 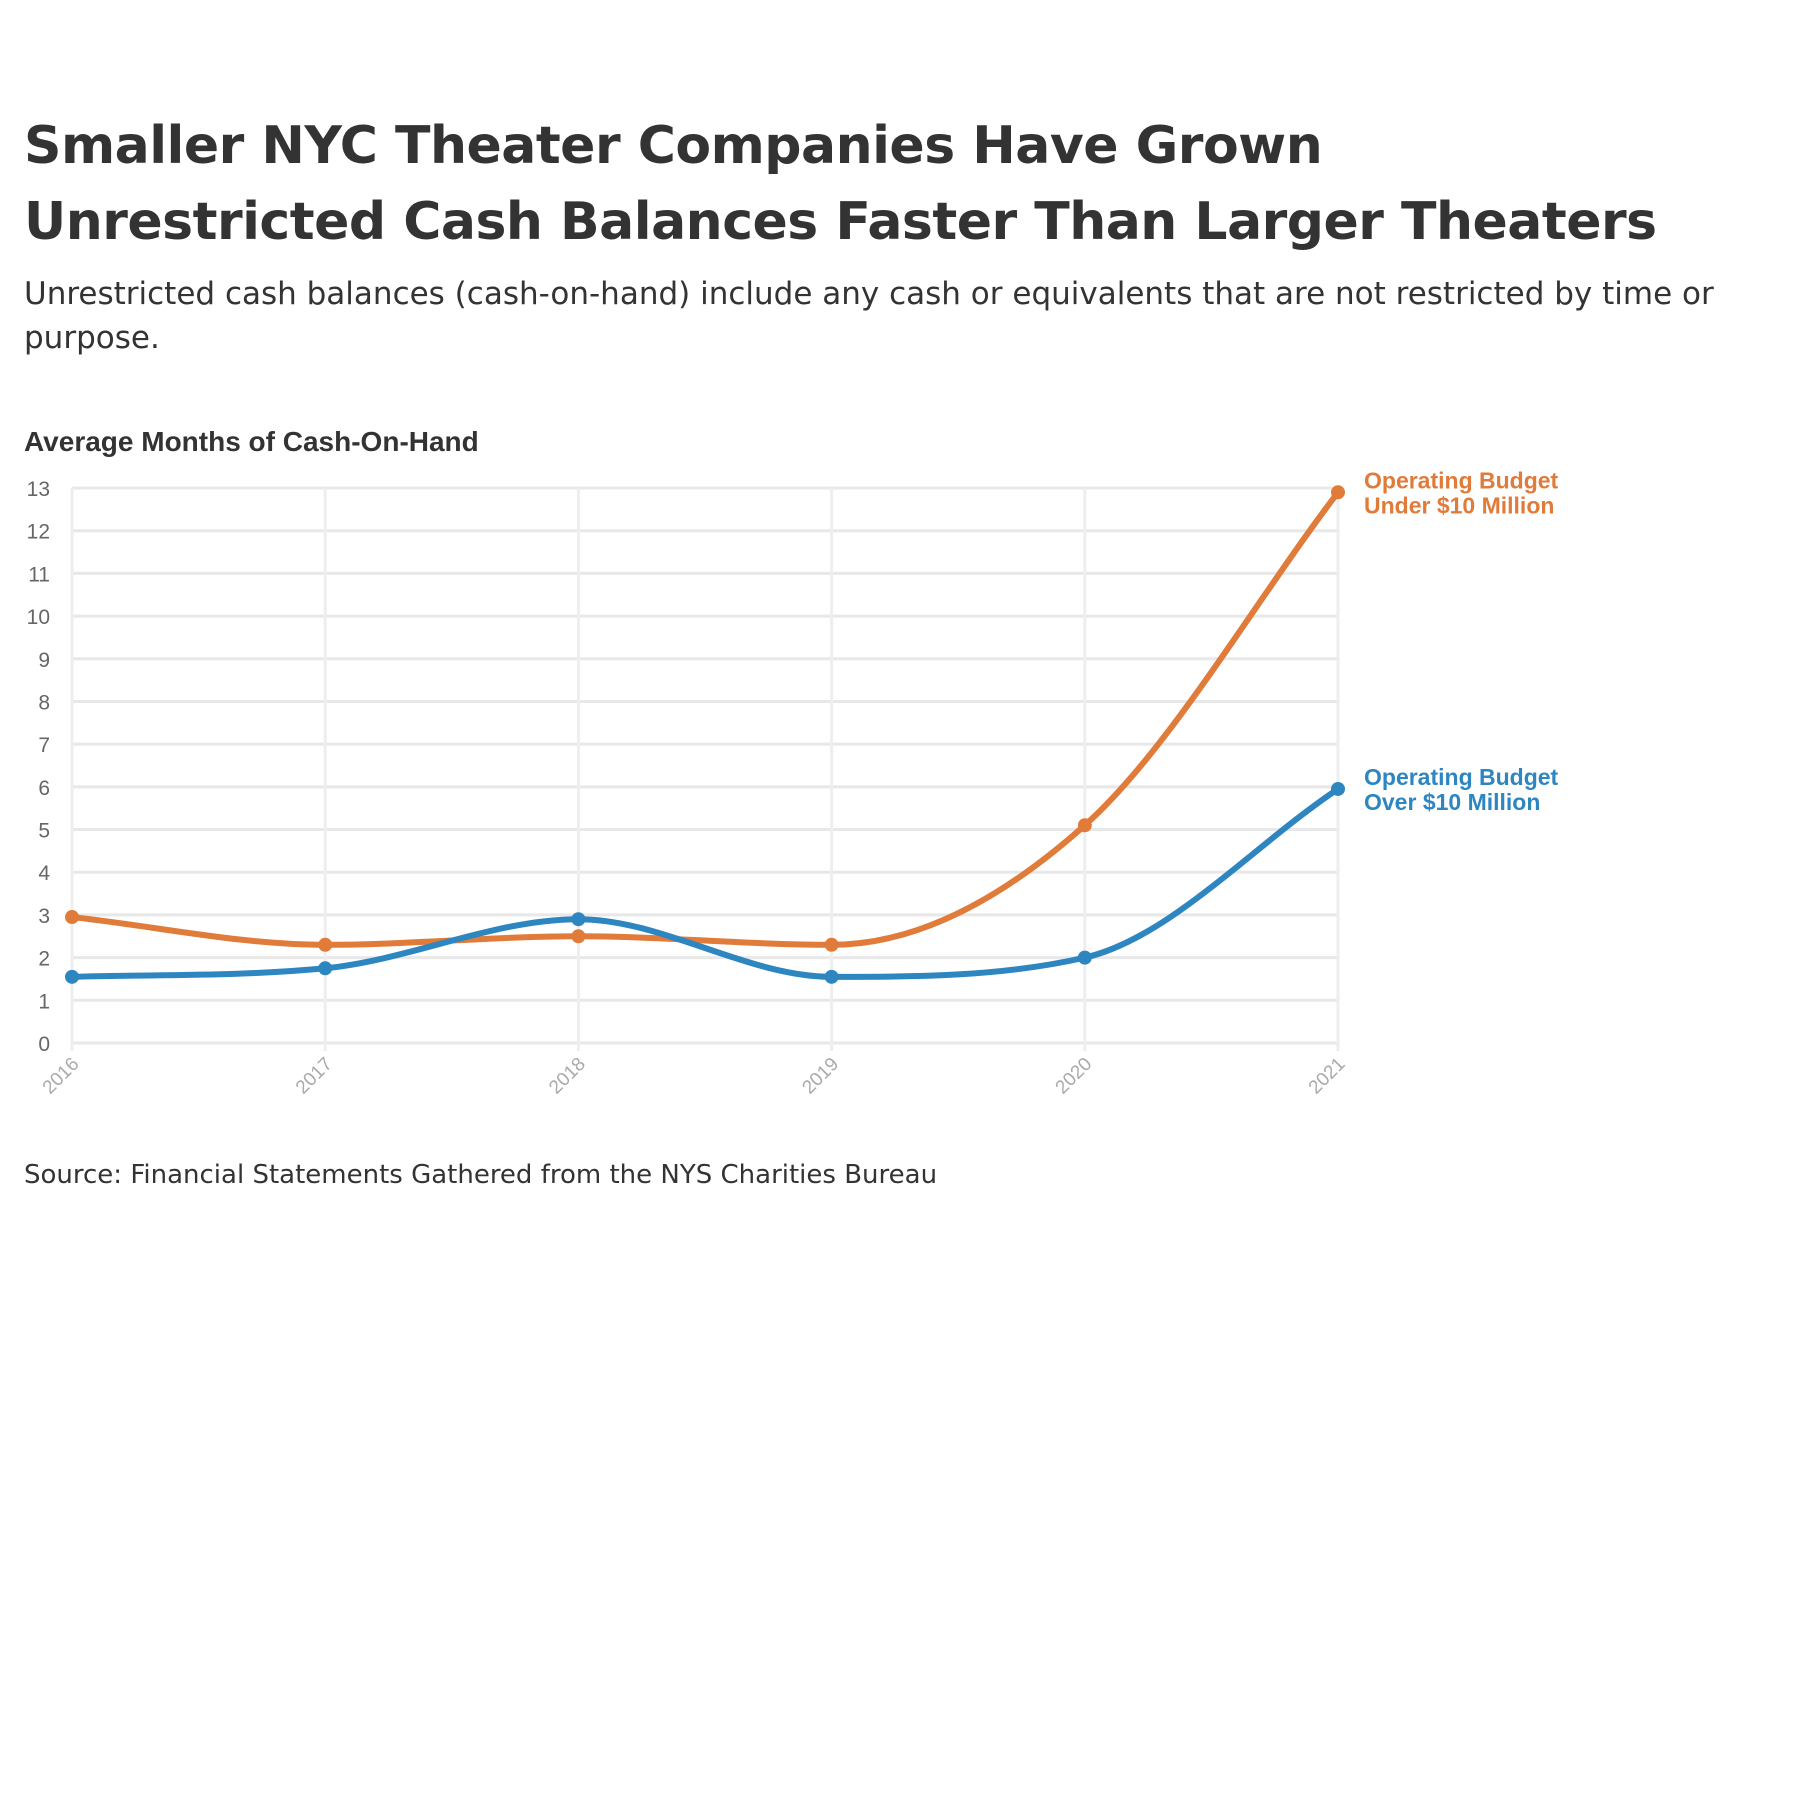 I want to click on y-tick-label-12: 12, so click(x=38, y=532).